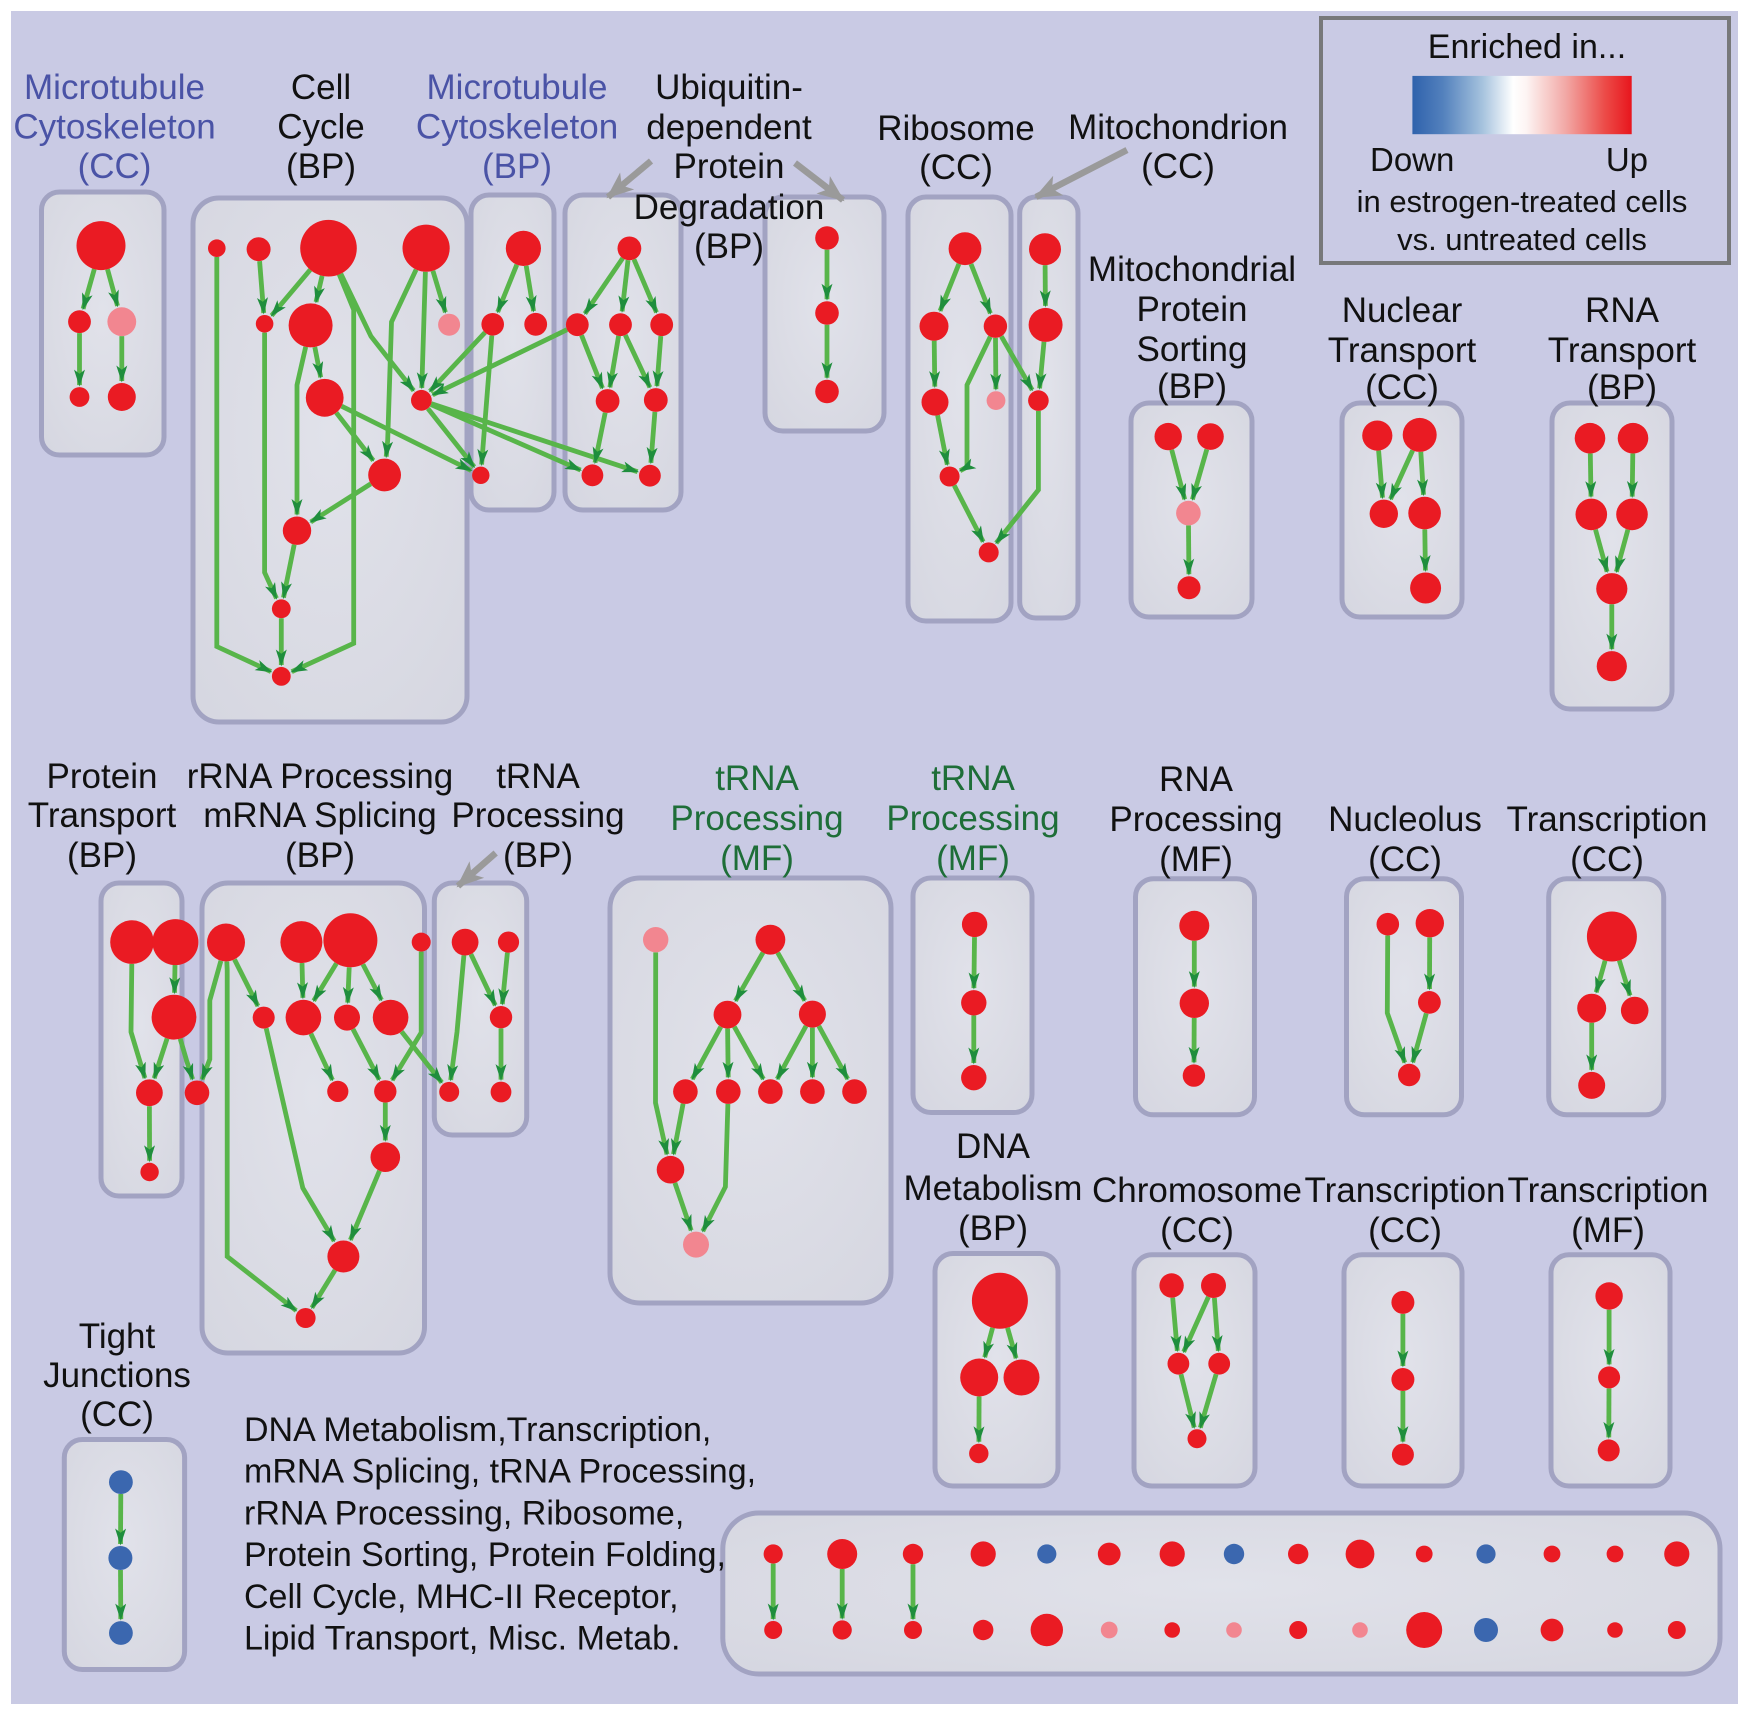 The image size is (1750, 1715). What do you see at coordinates (1522, 239) in the screenshot?
I see `svg-text: vs. untreated cells` at bounding box center [1522, 239].